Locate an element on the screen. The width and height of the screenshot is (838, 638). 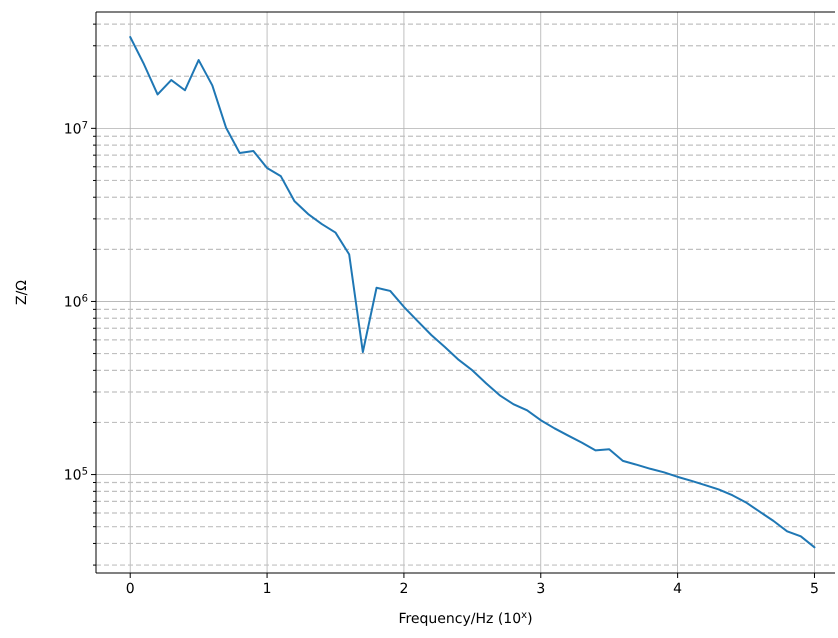
x-tick-label: 1 is located at coordinates (267, 589).